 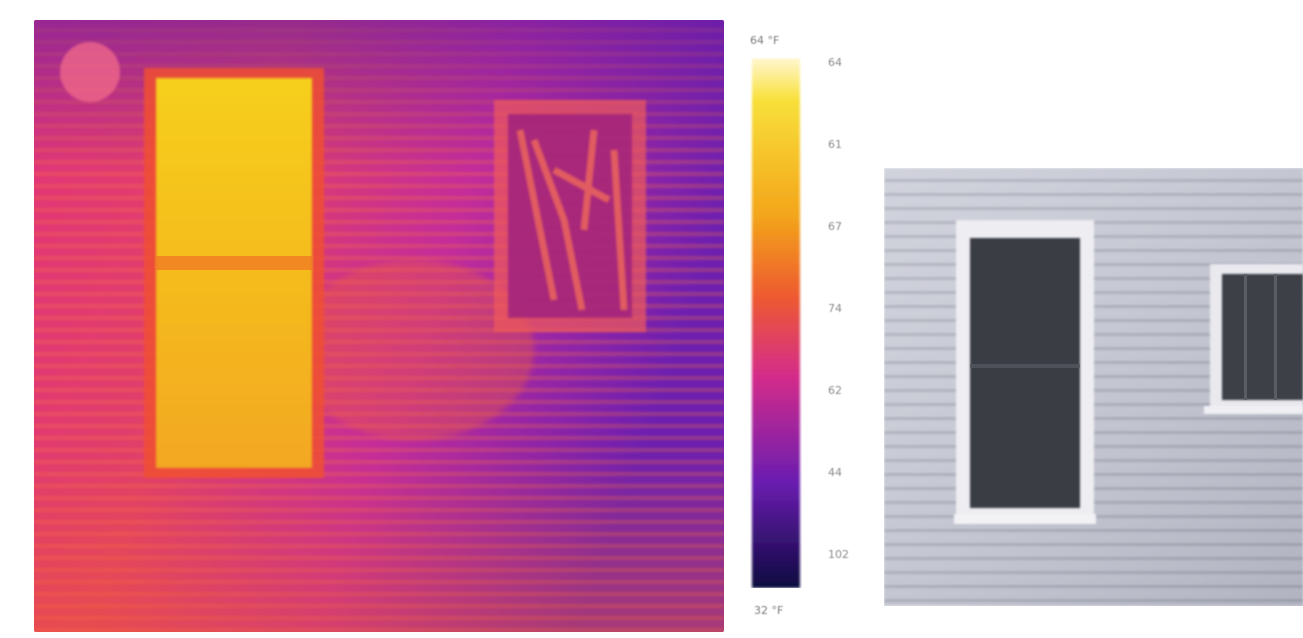 What do you see at coordinates (765, 40) in the screenshot?
I see `scale-top-label: 64 °F` at bounding box center [765, 40].